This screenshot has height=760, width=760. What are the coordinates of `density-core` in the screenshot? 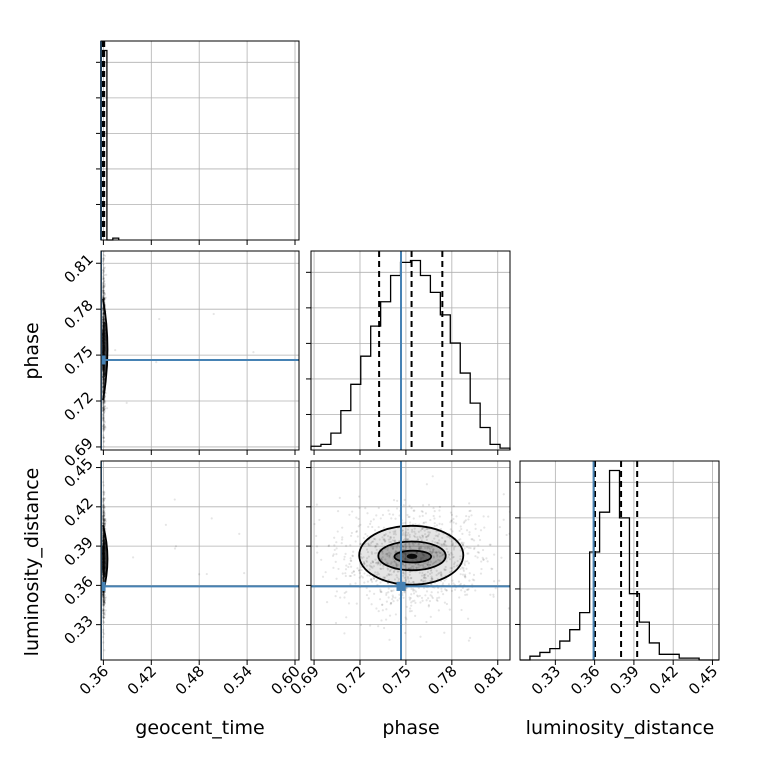 It's located at (104, 349).